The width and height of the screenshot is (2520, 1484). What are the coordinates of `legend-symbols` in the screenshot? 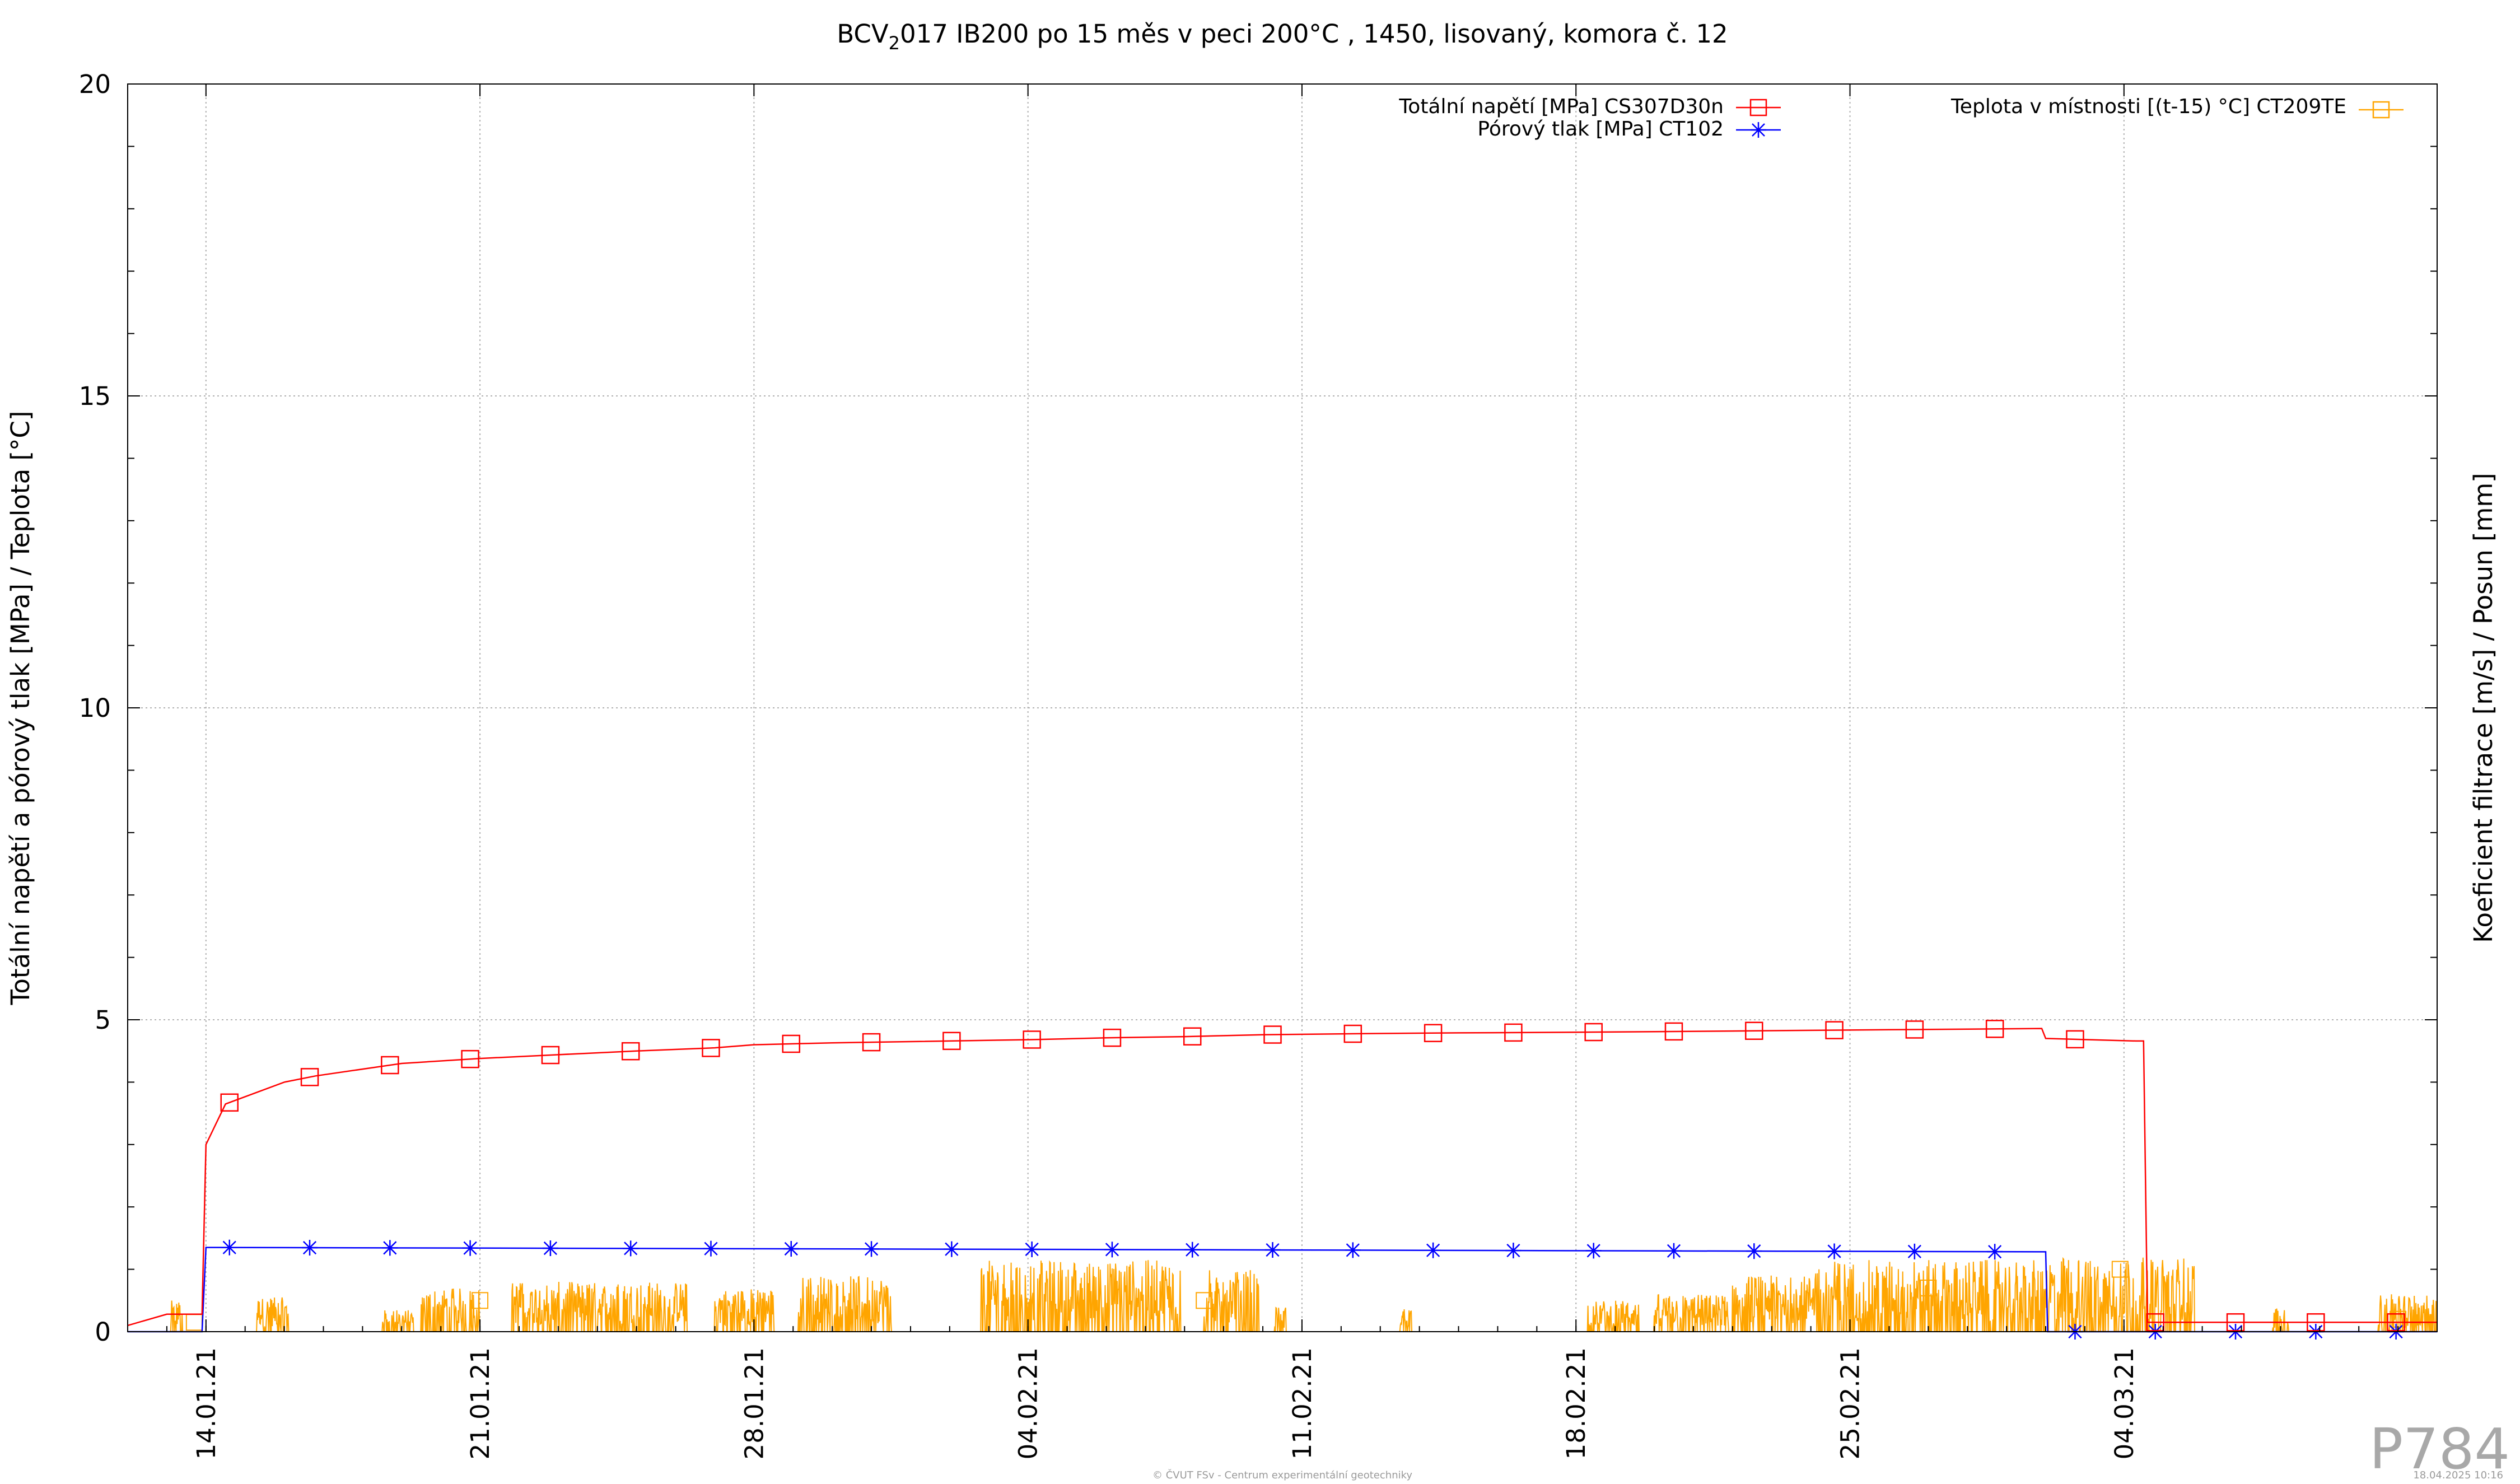 It's located at (2070, 119).